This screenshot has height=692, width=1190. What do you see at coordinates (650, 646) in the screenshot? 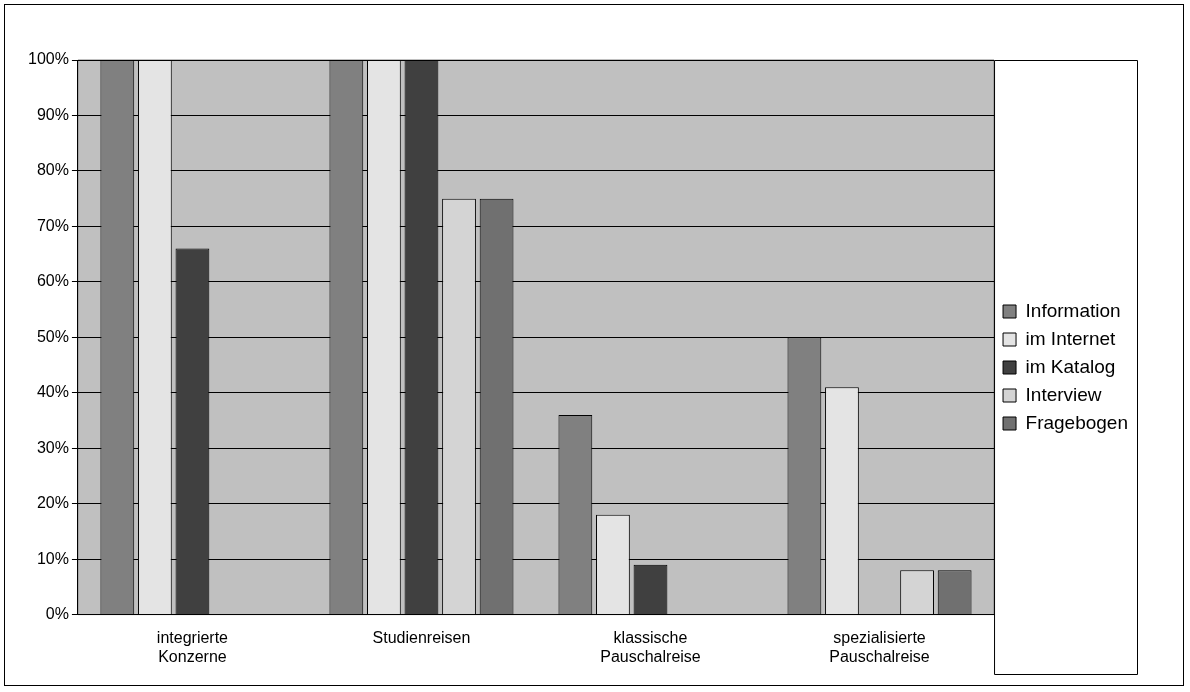
I see `x-tick-label: klassische Pauschalreise` at bounding box center [650, 646].